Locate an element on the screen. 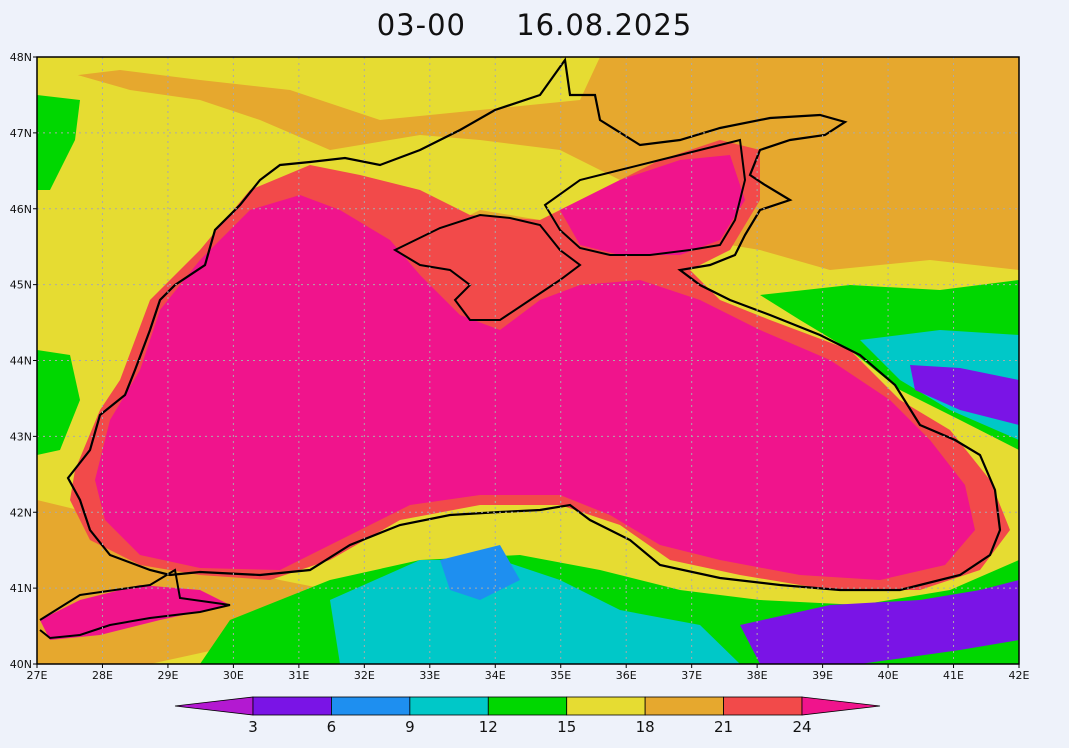 The width and height of the screenshot is (1069, 748). lat-tick-label: 43N is located at coordinates (21, 436).